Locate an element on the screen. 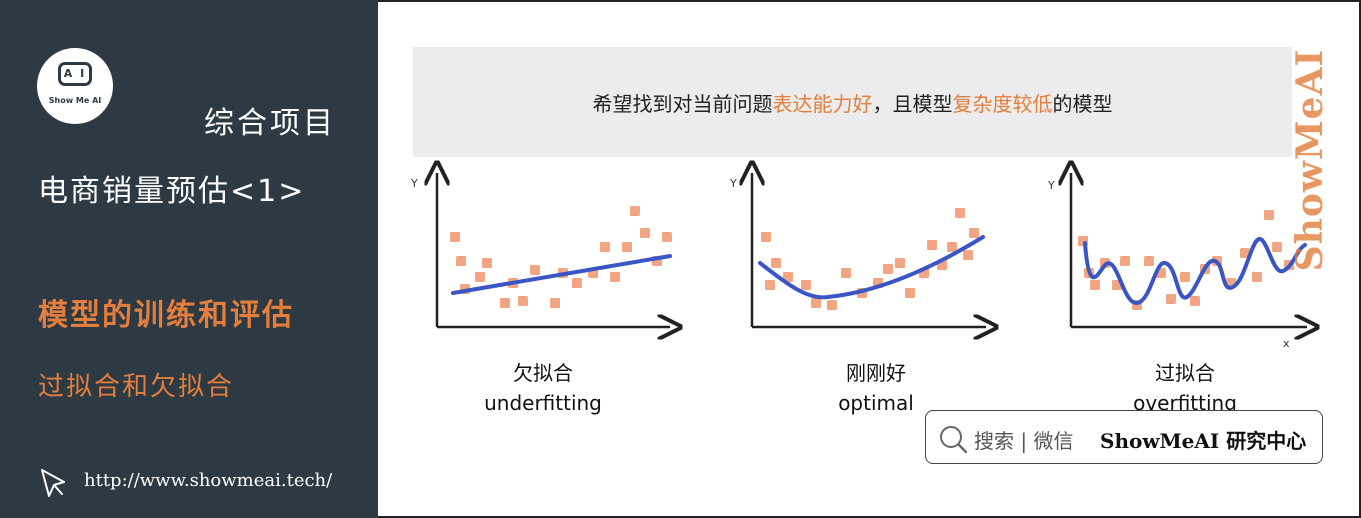  caption-cn: 欠拟合 is located at coordinates (543, 373).